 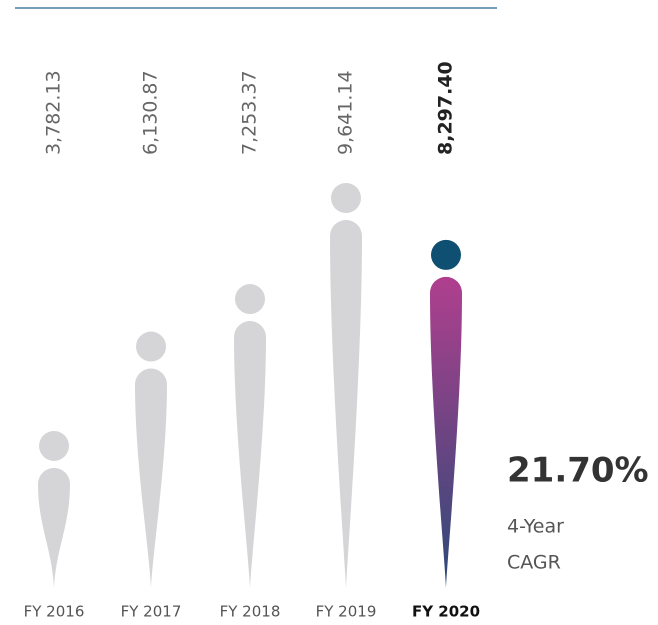 What do you see at coordinates (578, 471) in the screenshot?
I see `cagr-value: 21.70%` at bounding box center [578, 471].